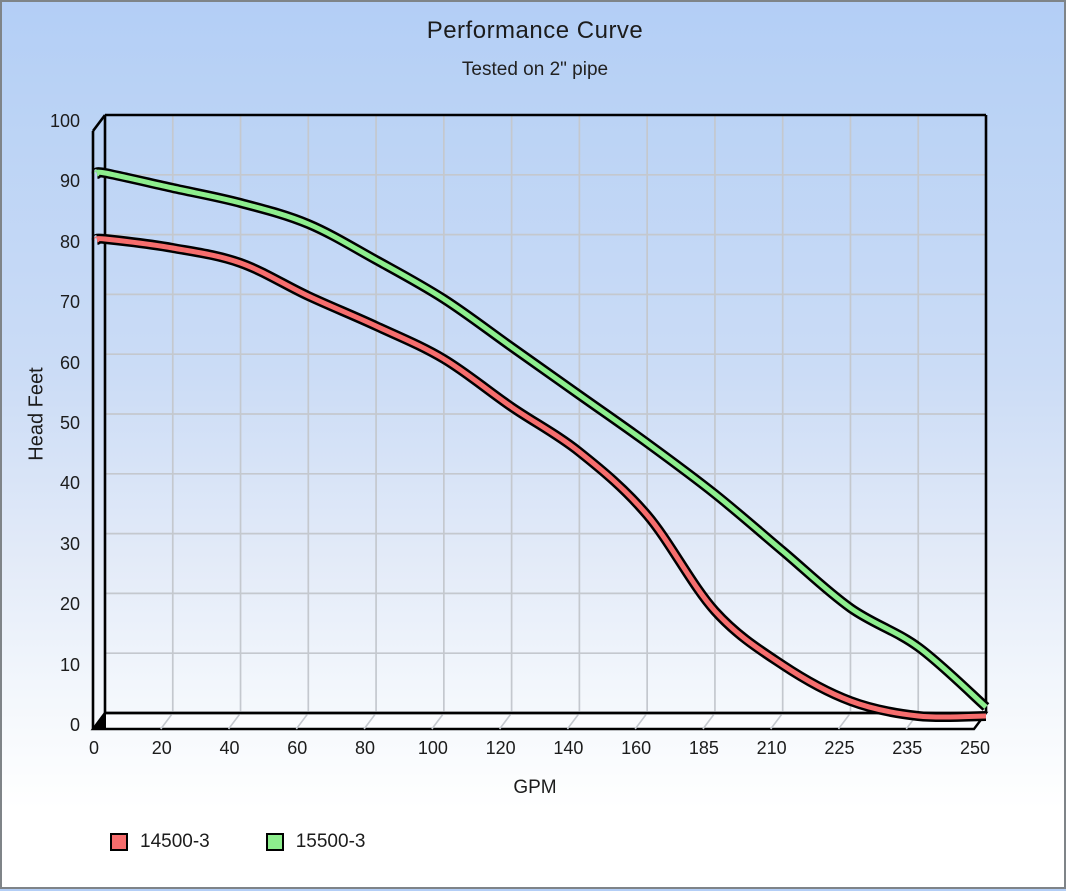 This screenshot has height=891, width=1066. Describe the element at coordinates (535, 30) in the screenshot. I see `chart-title: Performance Curve` at that location.